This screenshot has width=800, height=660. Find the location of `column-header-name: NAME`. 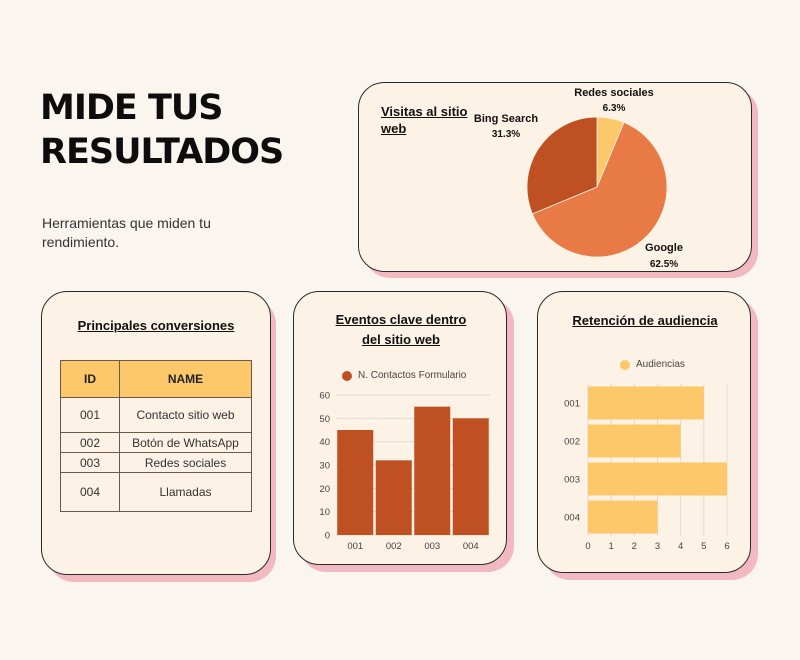

column-header-name: NAME is located at coordinates (185, 379).